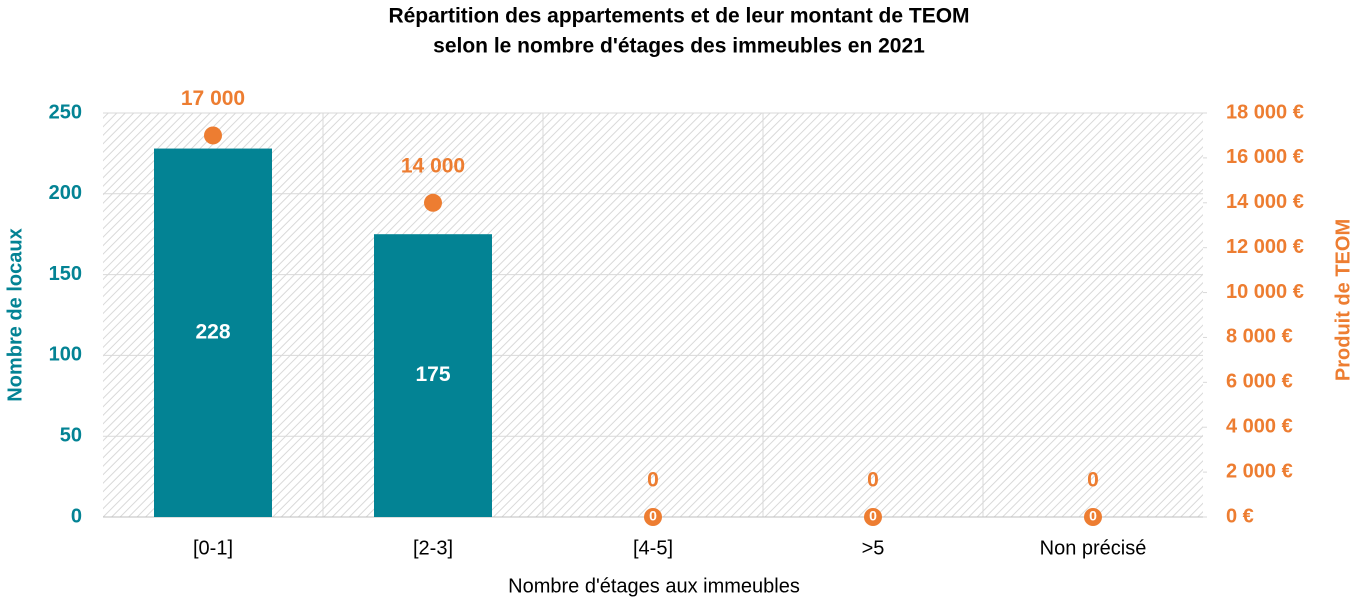 This screenshot has width=1358, height=601. What do you see at coordinates (653, 548) in the screenshot?
I see `x-tick-label: [4-5]` at bounding box center [653, 548].